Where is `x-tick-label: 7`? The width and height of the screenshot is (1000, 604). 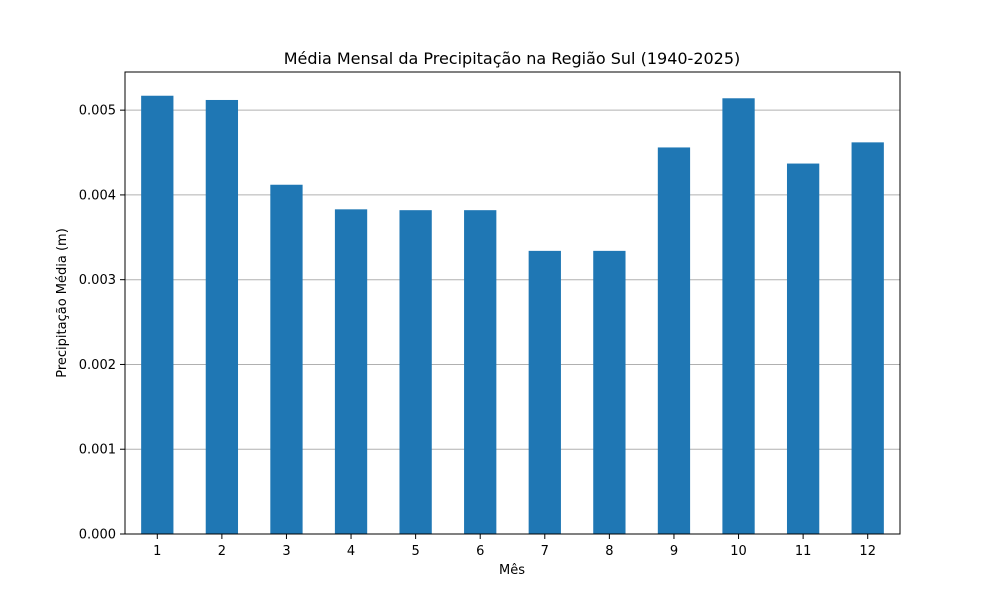 x-tick-label: 7 is located at coordinates (545, 551).